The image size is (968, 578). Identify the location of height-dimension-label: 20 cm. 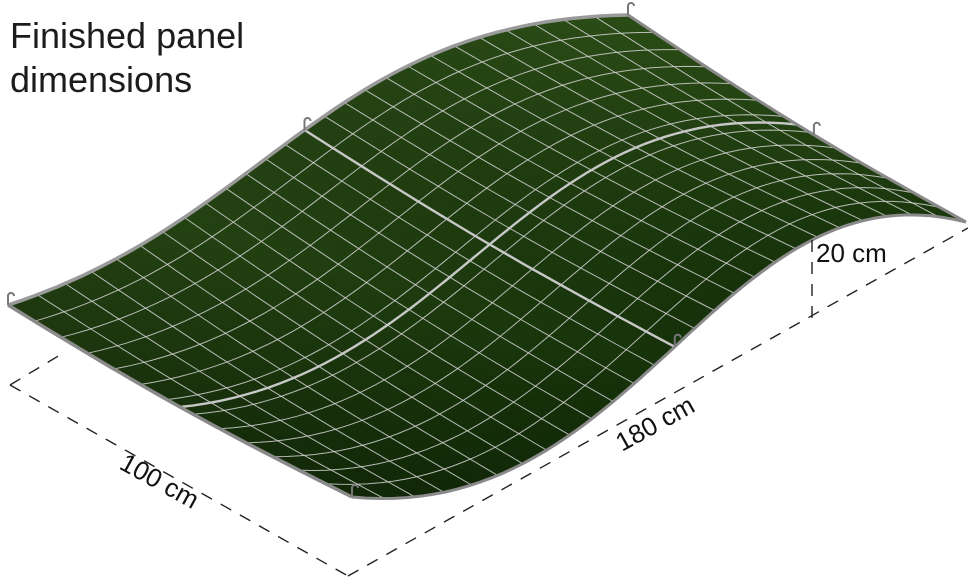
(851, 253).